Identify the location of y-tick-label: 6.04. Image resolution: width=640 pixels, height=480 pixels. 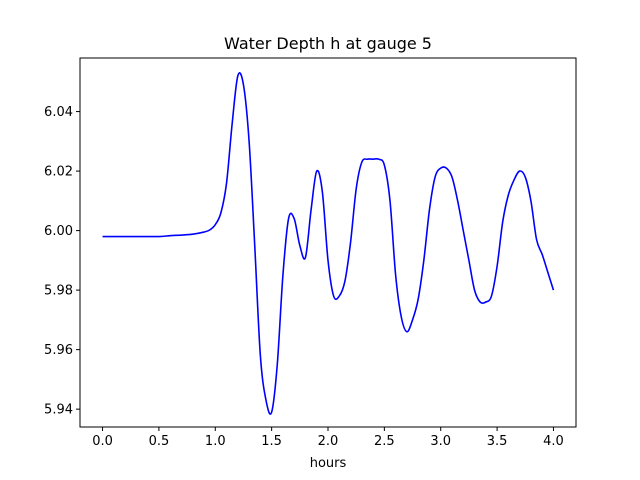
(58, 112).